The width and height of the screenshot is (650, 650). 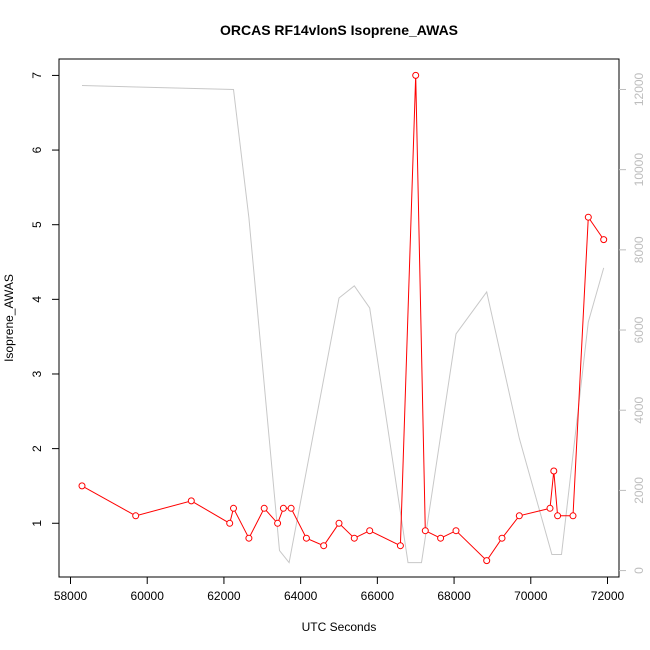 What do you see at coordinates (37, 75) in the screenshot?
I see `y-tick-label: 7` at bounding box center [37, 75].